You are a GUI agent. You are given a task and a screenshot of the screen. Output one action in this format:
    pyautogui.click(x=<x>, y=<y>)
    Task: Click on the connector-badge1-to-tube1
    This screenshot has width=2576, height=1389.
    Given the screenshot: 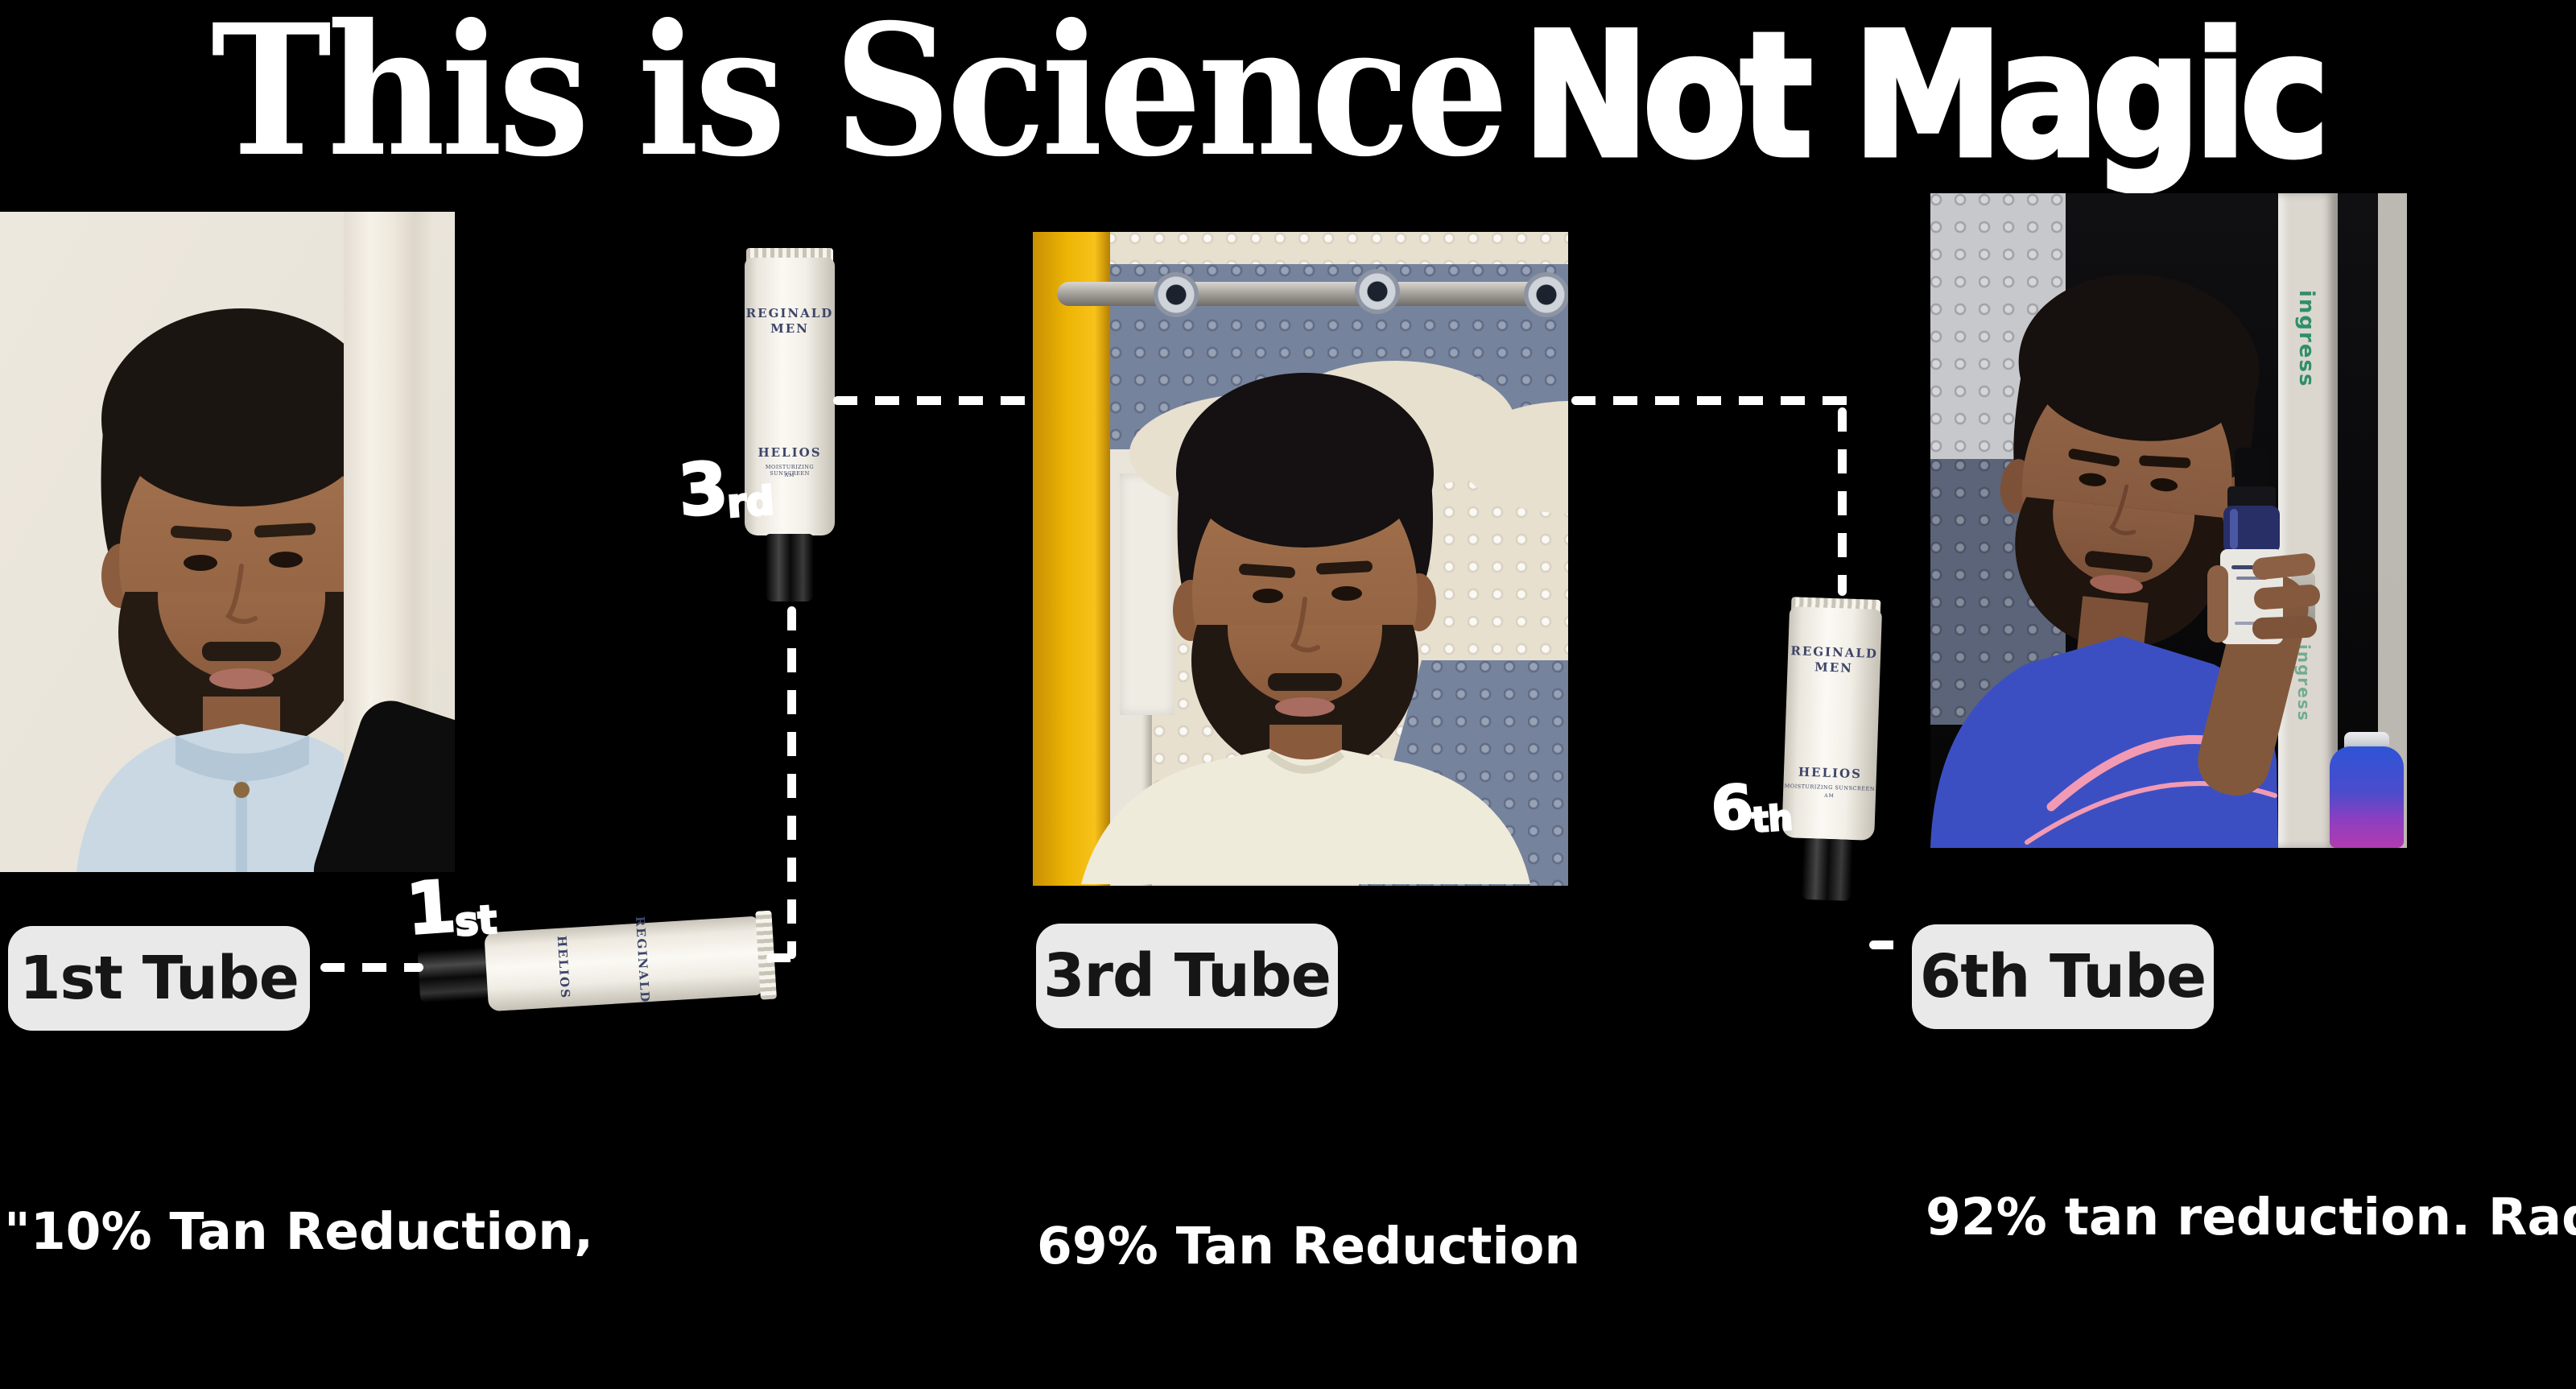 What is the action you would take?
    pyautogui.click(x=371, y=968)
    